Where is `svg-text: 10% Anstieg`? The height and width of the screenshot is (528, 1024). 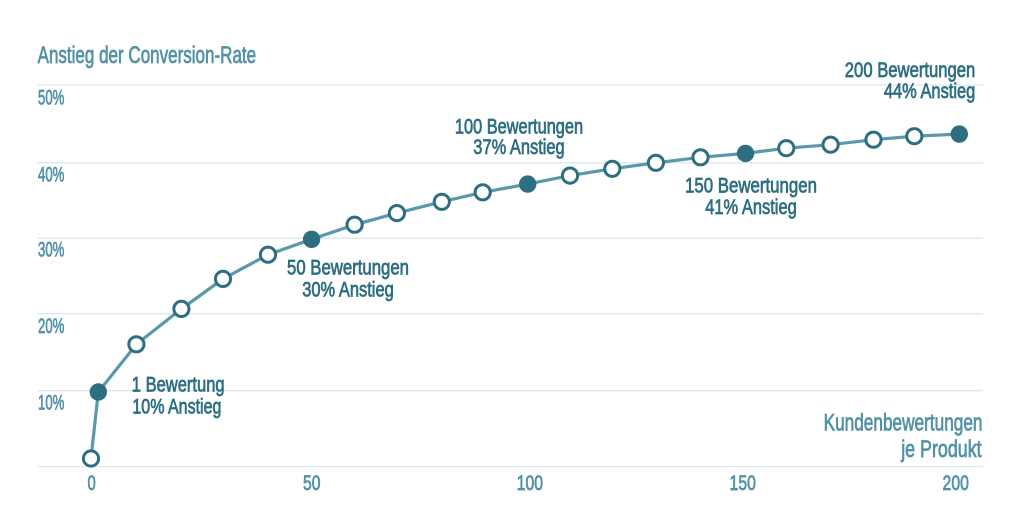
svg-text: 10% Anstieg is located at coordinates (176, 407).